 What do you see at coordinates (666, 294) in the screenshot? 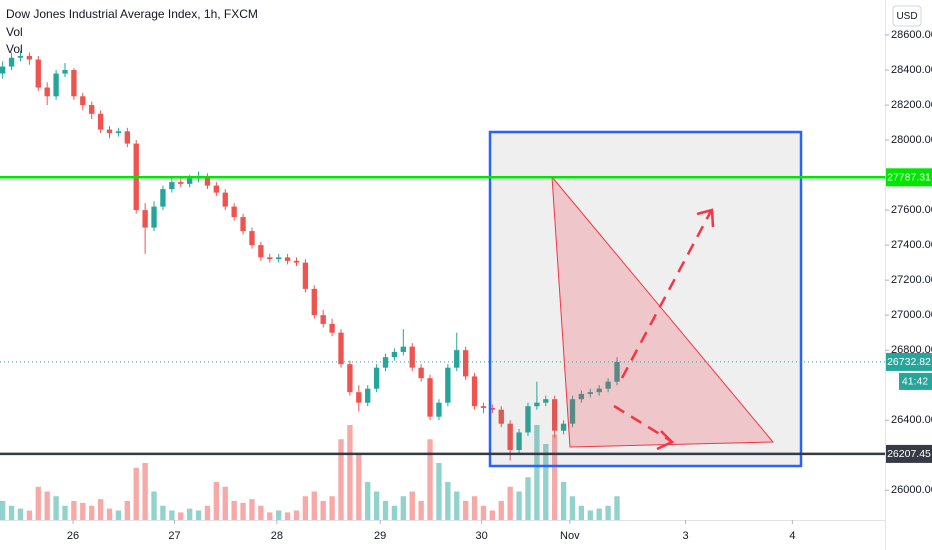
I see `arrow-up` at bounding box center [666, 294].